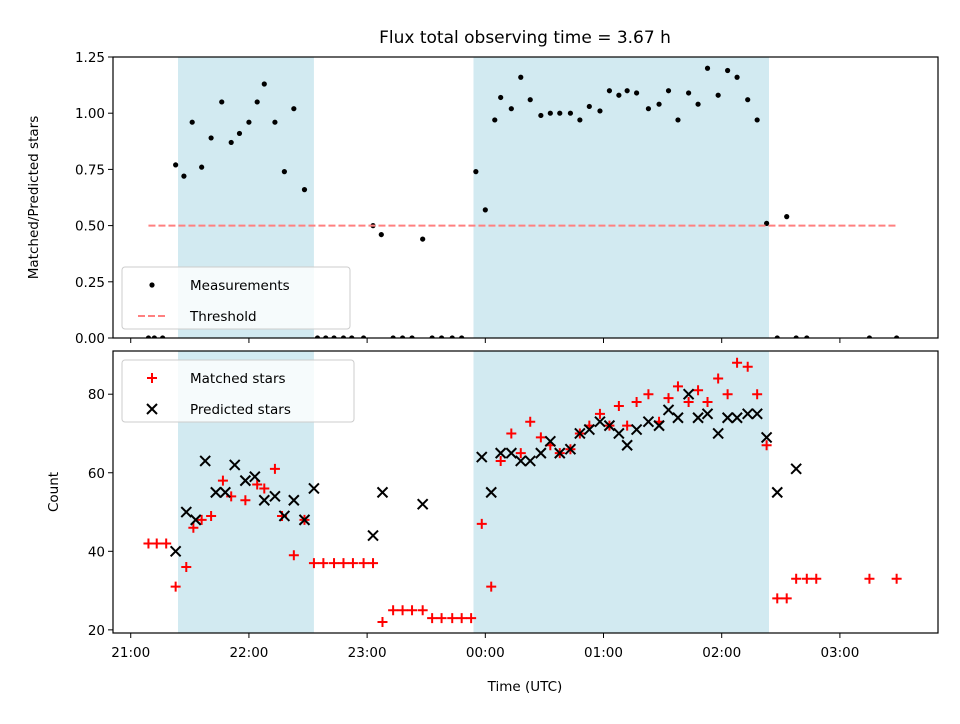 This screenshot has height=724, width=960. Describe the element at coordinates (130, 653) in the screenshot. I see `x-tick-label: 21:00` at that location.